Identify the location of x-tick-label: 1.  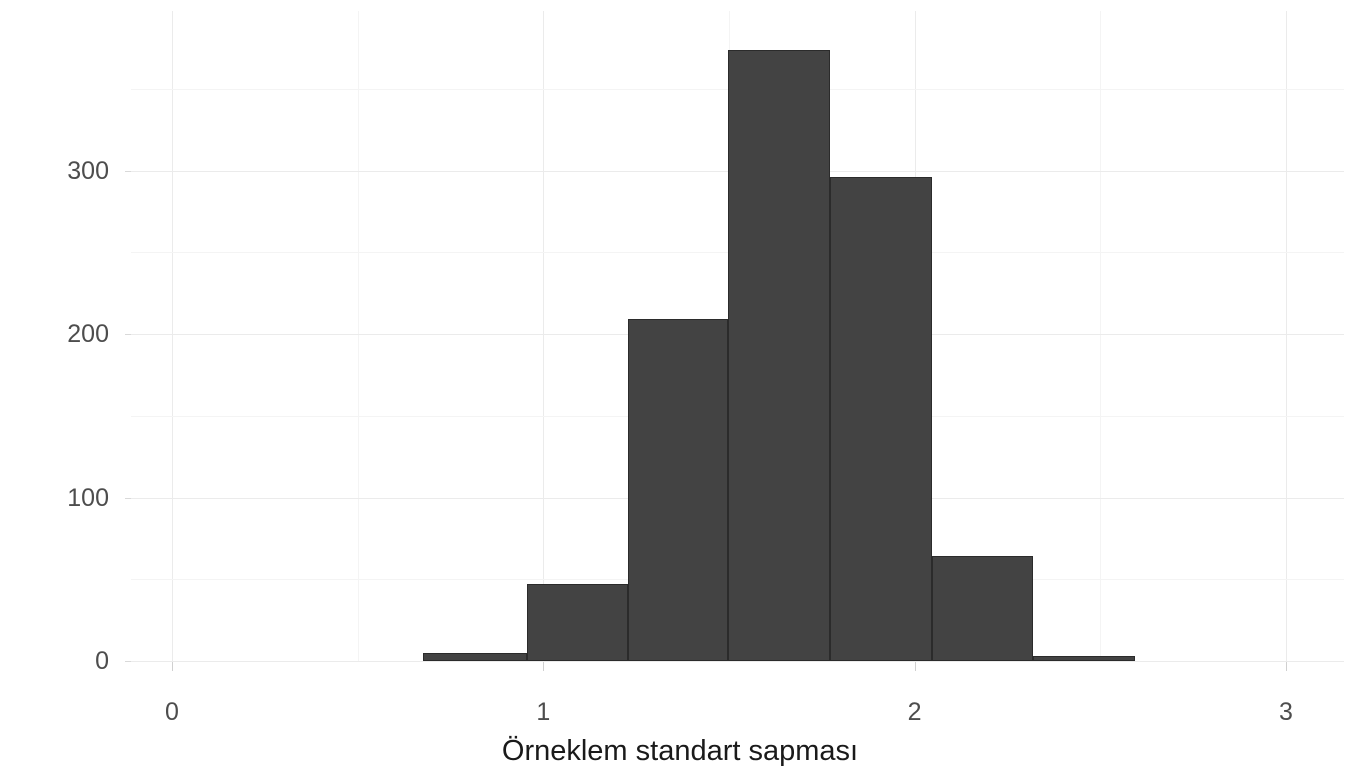
(543, 712).